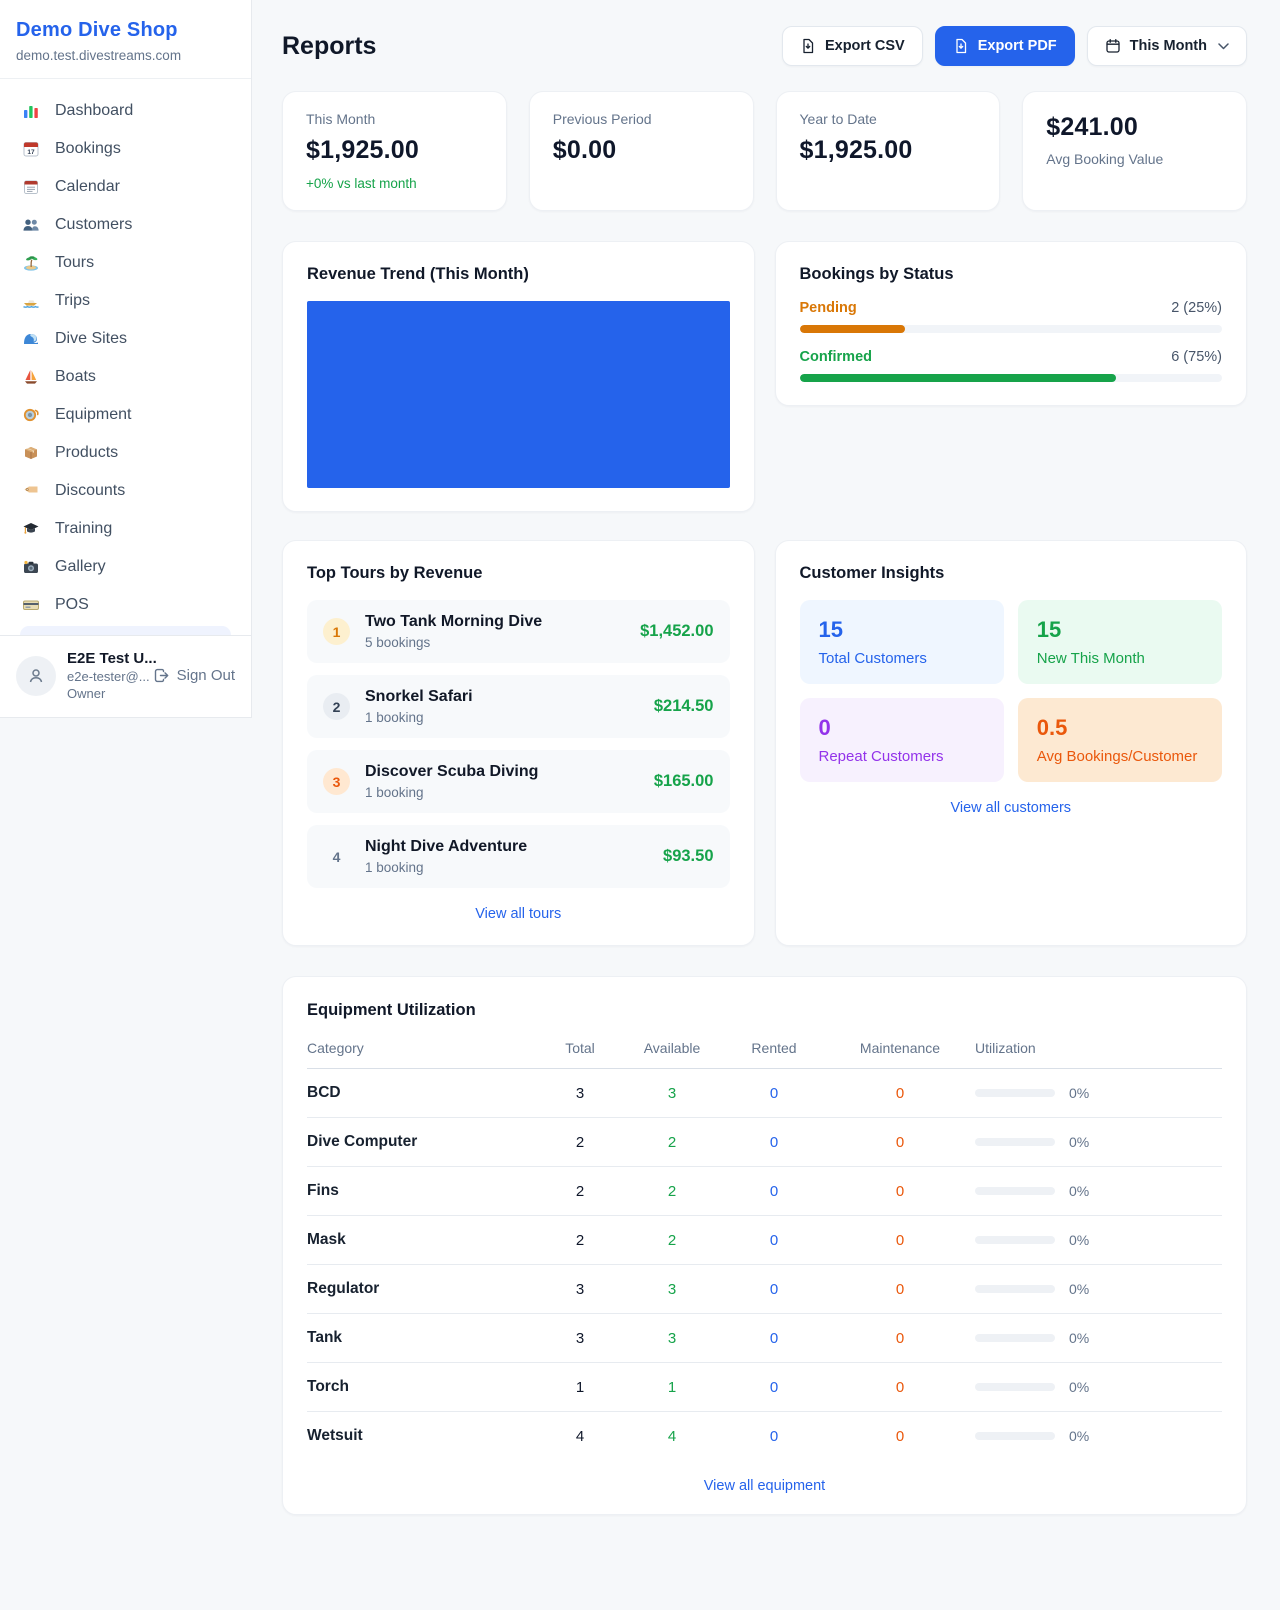 Image resolution: width=1280 pixels, height=1610 pixels. What do you see at coordinates (125, 630) in the screenshot?
I see `sidebar-item-partial-highlight` at bounding box center [125, 630].